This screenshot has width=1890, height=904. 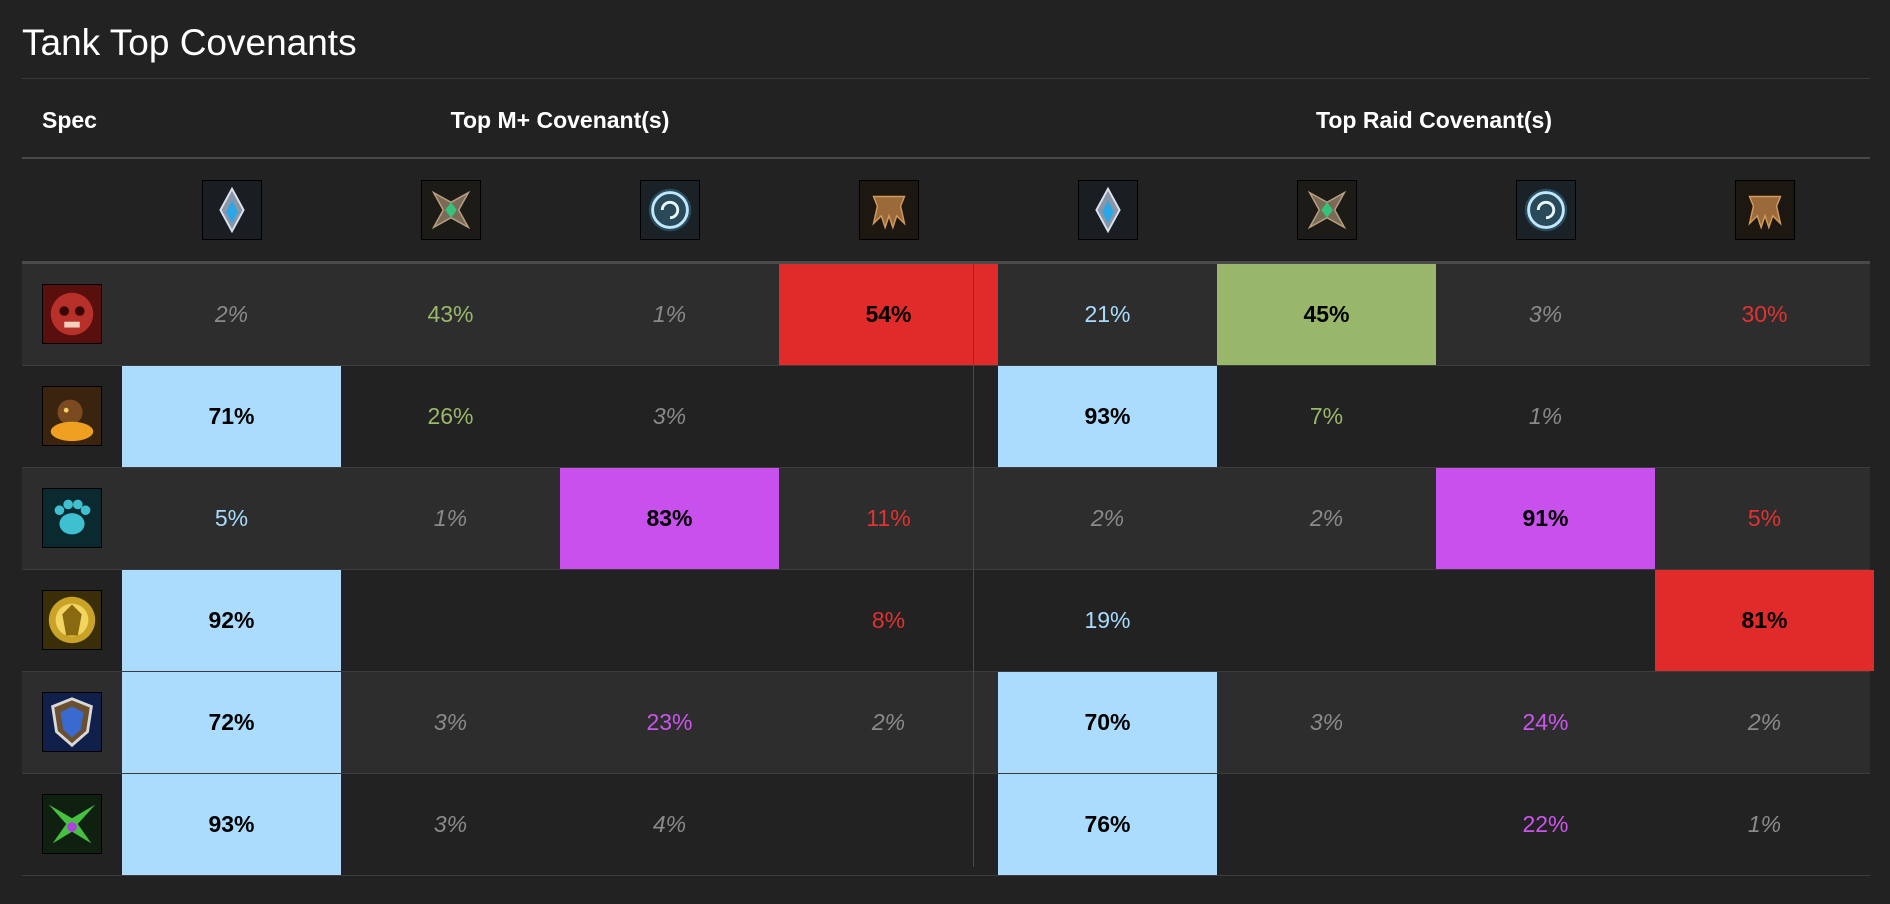 What do you see at coordinates (231, 416) in the screenshot?
I see `mplus-cell: 71%` at bounding box center [231, 416].